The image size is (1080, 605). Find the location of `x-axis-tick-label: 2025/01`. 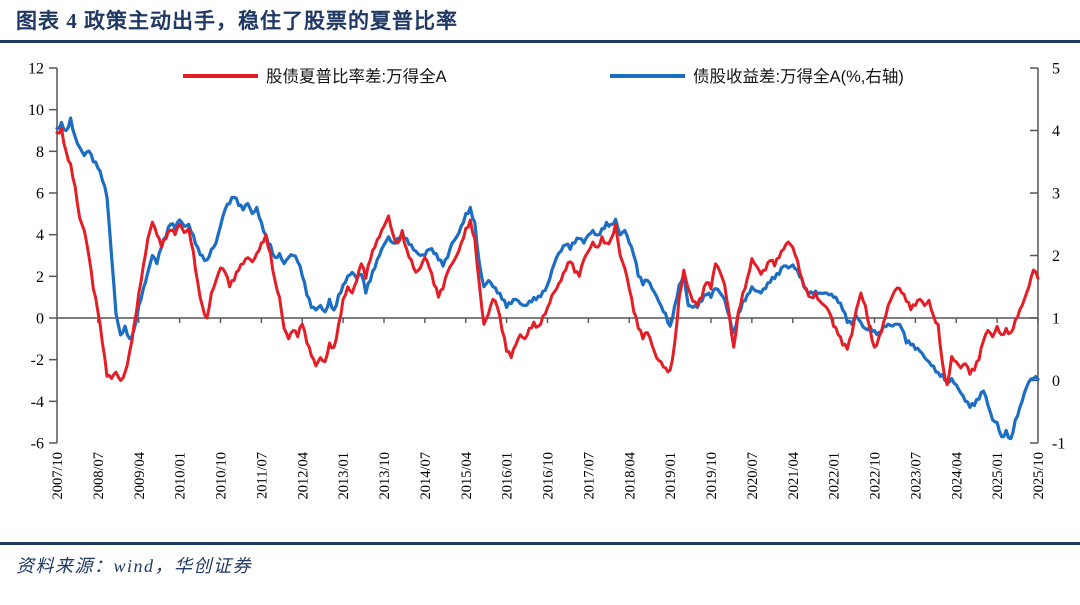

x-axis-tick-label: 2025/01 is located at coordinates (998, 476).